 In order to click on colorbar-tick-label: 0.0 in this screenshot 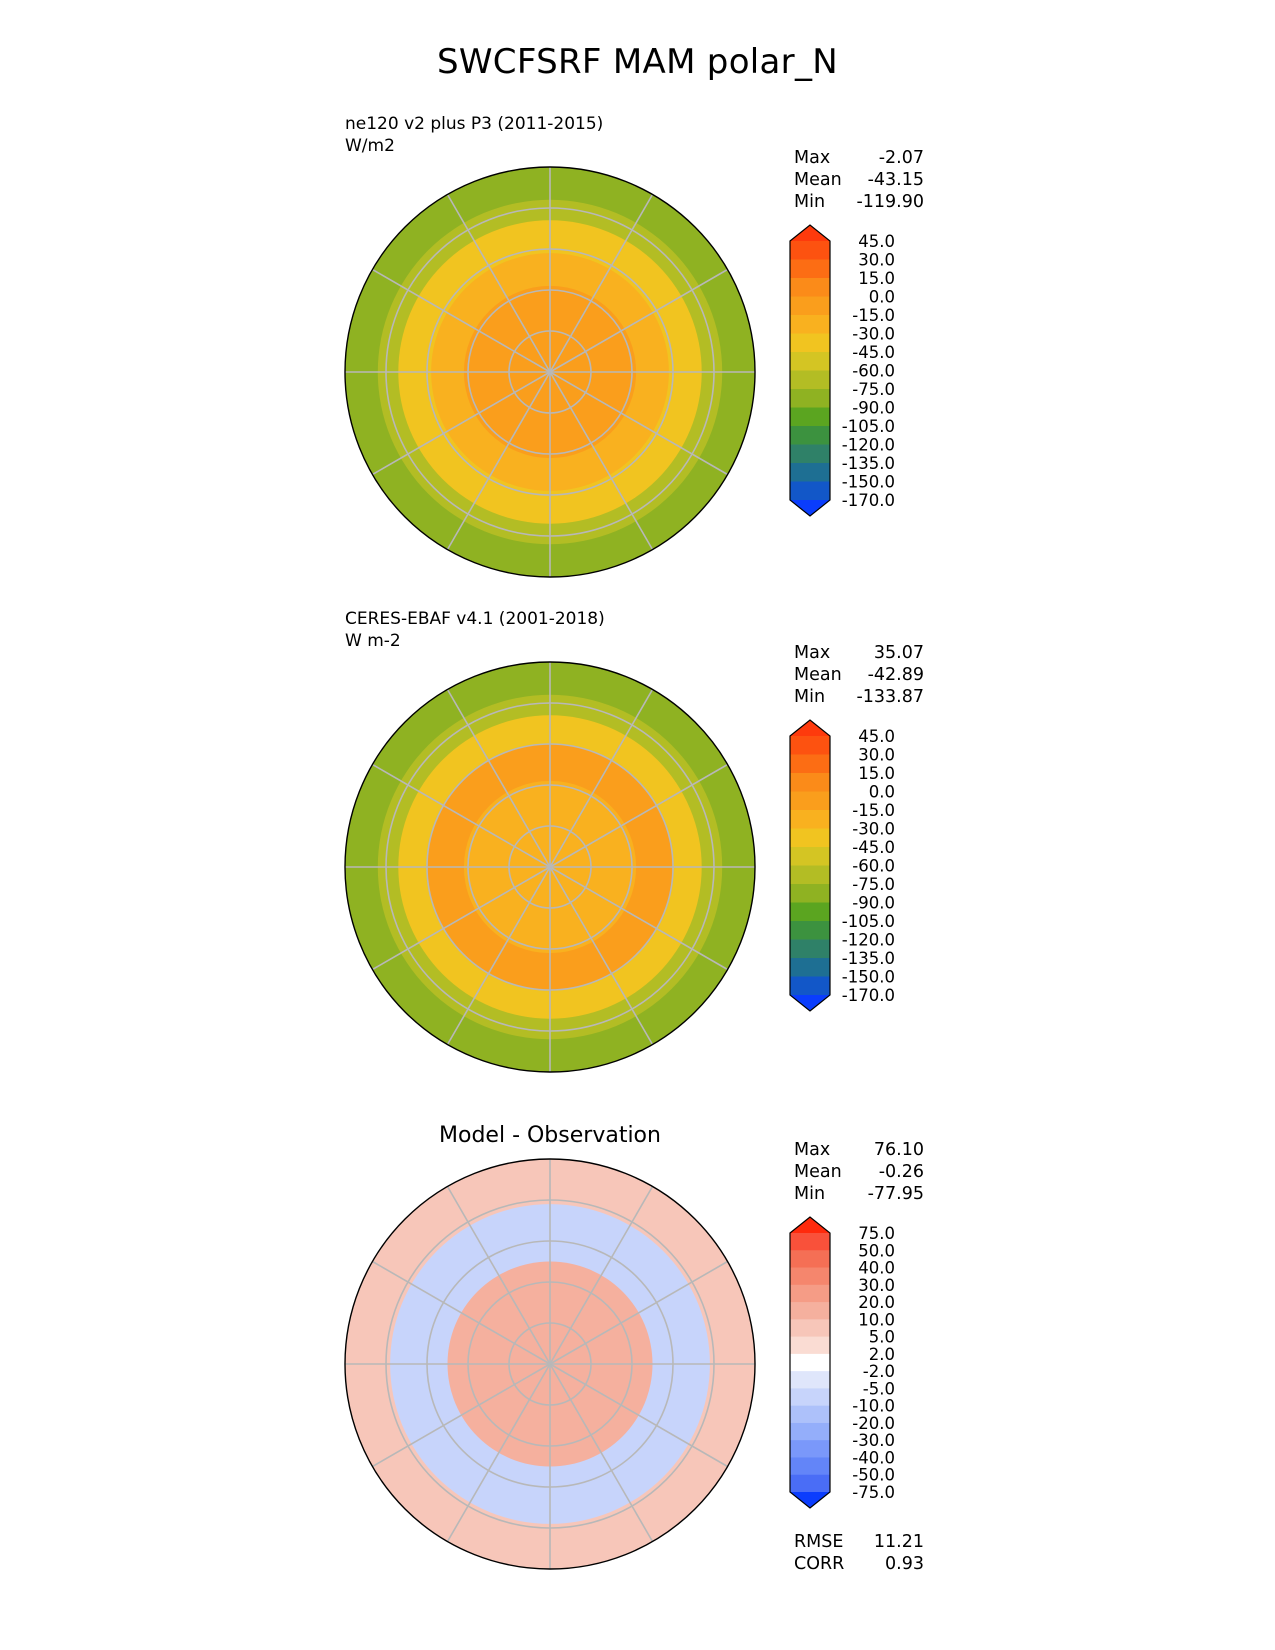, I will do `click(882, 792)`.